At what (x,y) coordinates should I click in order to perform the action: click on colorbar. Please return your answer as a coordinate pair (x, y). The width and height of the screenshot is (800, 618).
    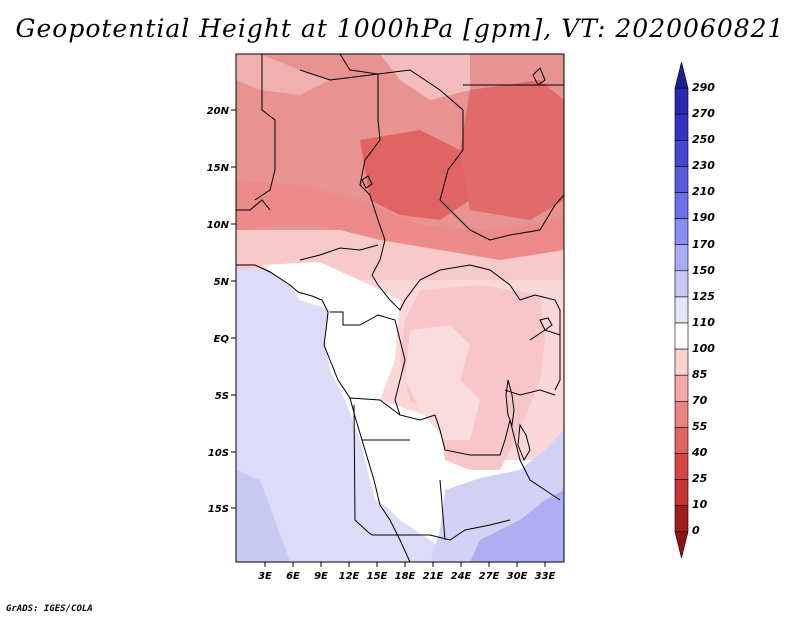
    Looking at the image, I should click on (681, 309).